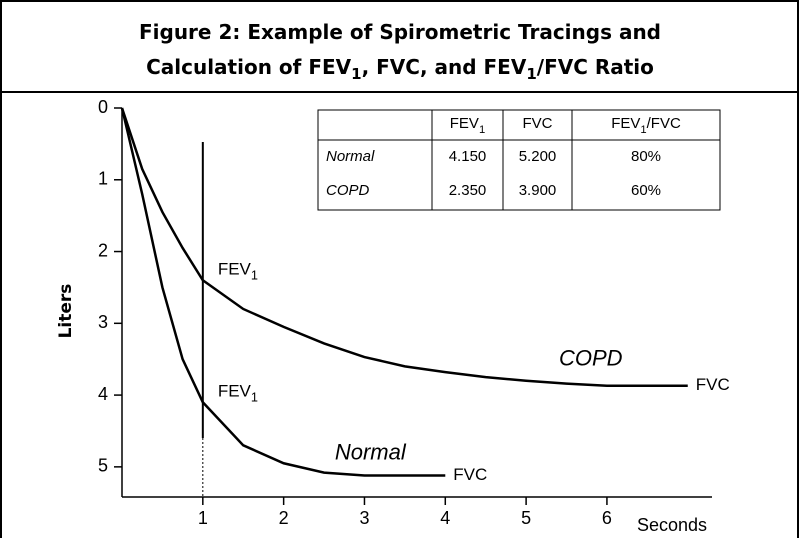 The width and height of the screenshot is (800, 538). Describe the element at coordinates (66, 311) in the screenshot. I see `y-axis-label: Liters` at that location.